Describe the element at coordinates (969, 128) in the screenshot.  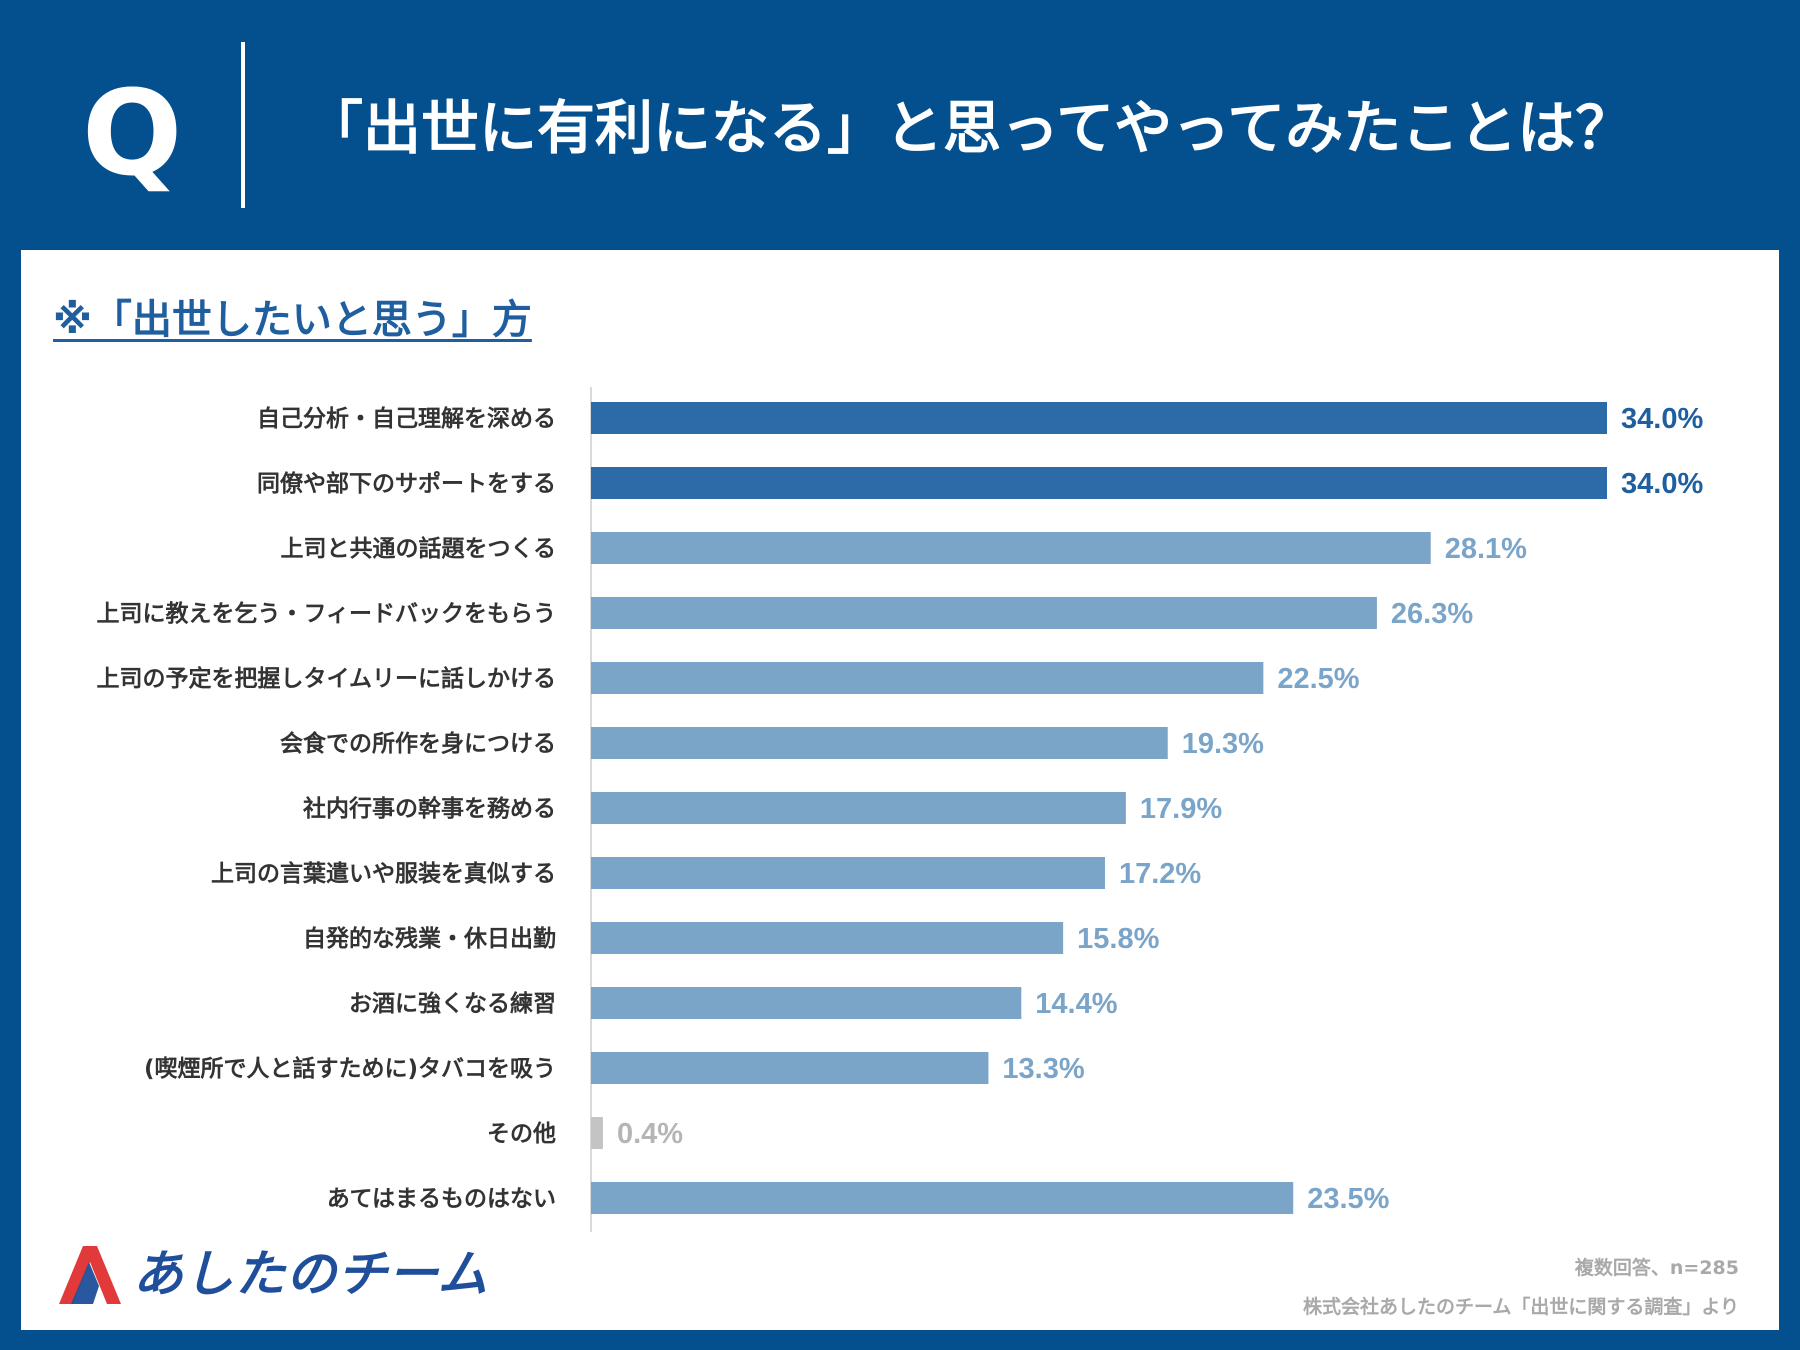
I see `page-title: 「出世に有利になる」と思ってやってみたことは？` at that location.